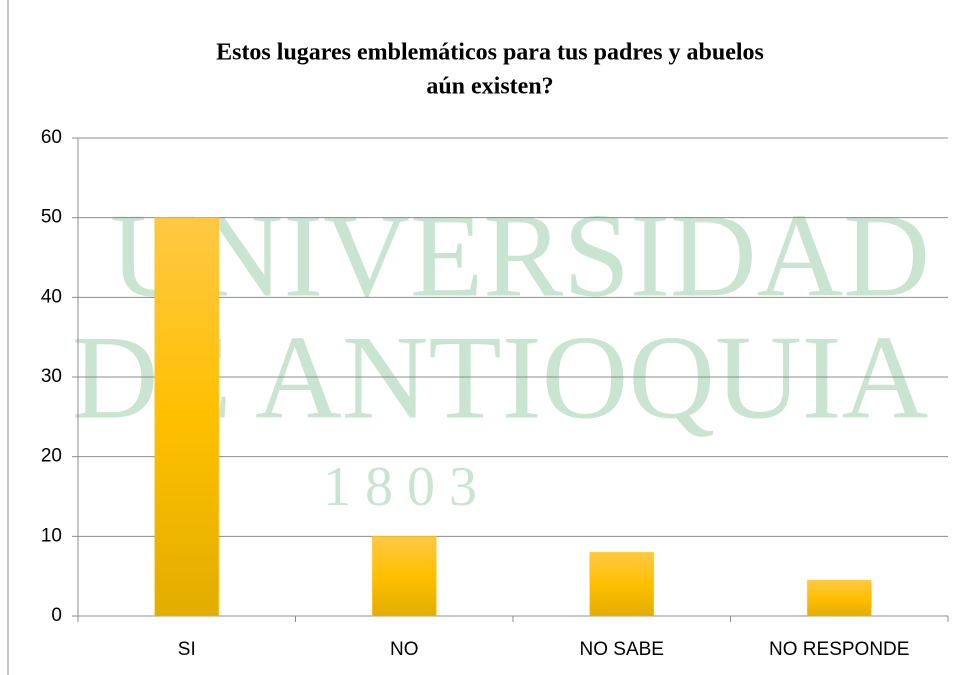  Describe the element at coordinates (489, 87) in the screenshot. I see `chart-title: aún existen?` at that location.